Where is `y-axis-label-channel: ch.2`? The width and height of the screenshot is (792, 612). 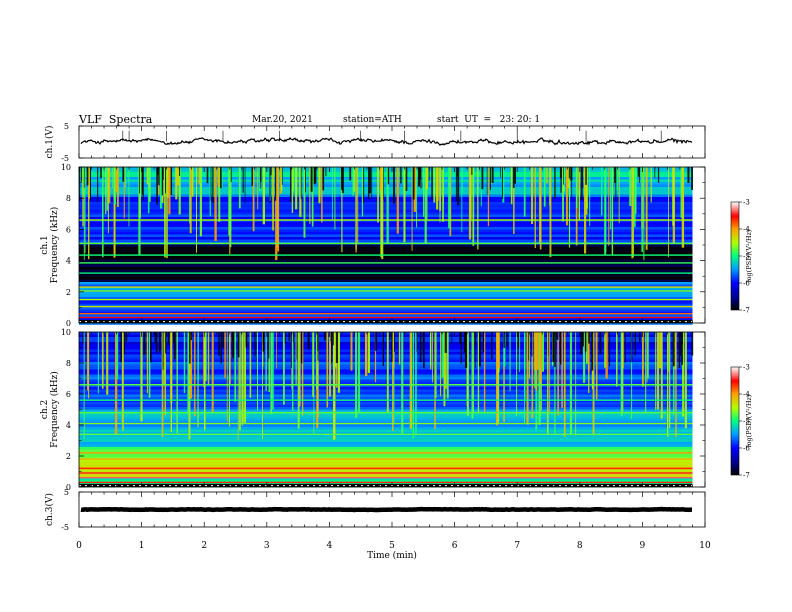
y-axis-label-channel: ch.2 is located at coordinates (45, 409).